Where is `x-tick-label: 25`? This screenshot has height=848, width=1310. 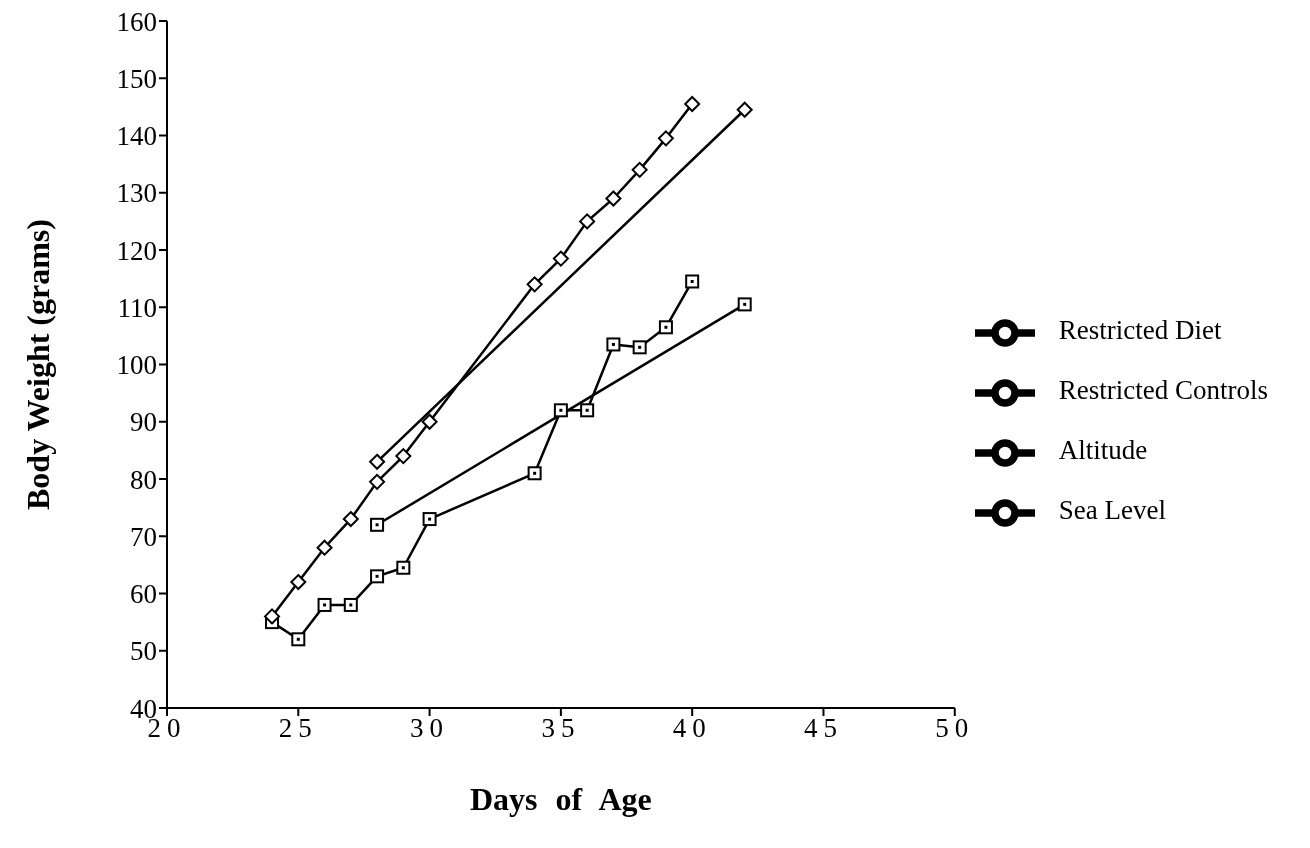
x-tick-label: 25 is located at coordinates (298, 728).